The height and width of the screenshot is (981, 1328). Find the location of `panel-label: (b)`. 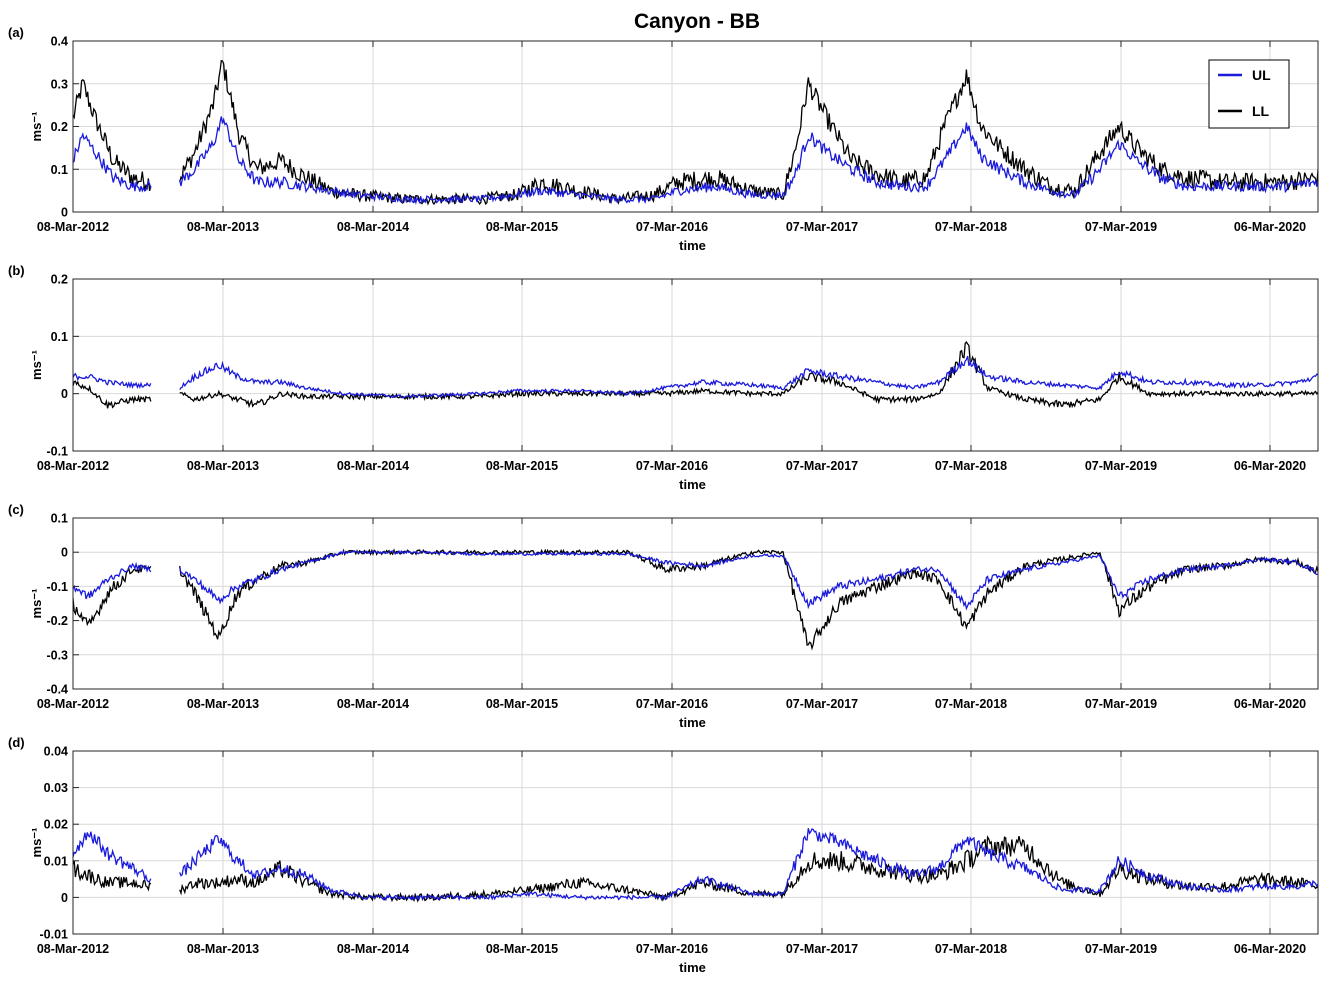

panel-label: (b) is located at coordinates (16, 270).